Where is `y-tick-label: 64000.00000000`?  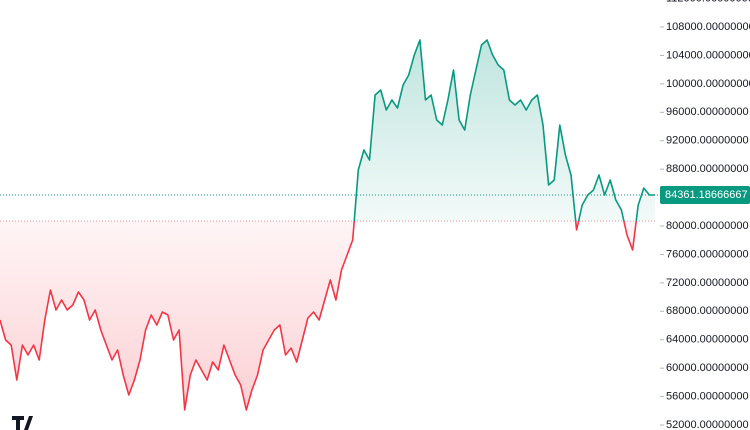 y-tick-label: 64000.00000000 is located at coordinates (707, 340).